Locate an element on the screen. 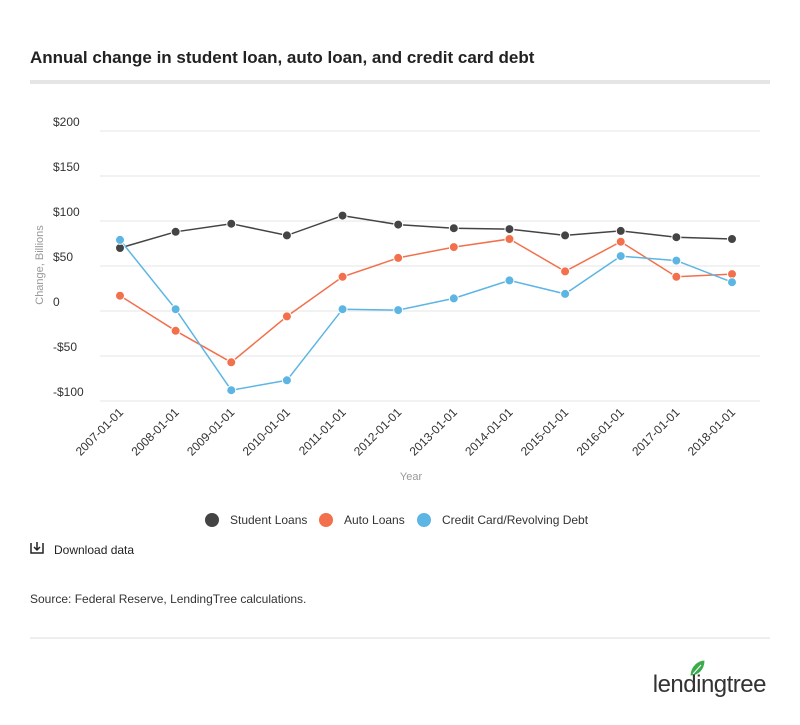 The width and height of the screenshot is (800, 725). x-tick-label: 2007-01-01 is located at coordinates (100, 432).